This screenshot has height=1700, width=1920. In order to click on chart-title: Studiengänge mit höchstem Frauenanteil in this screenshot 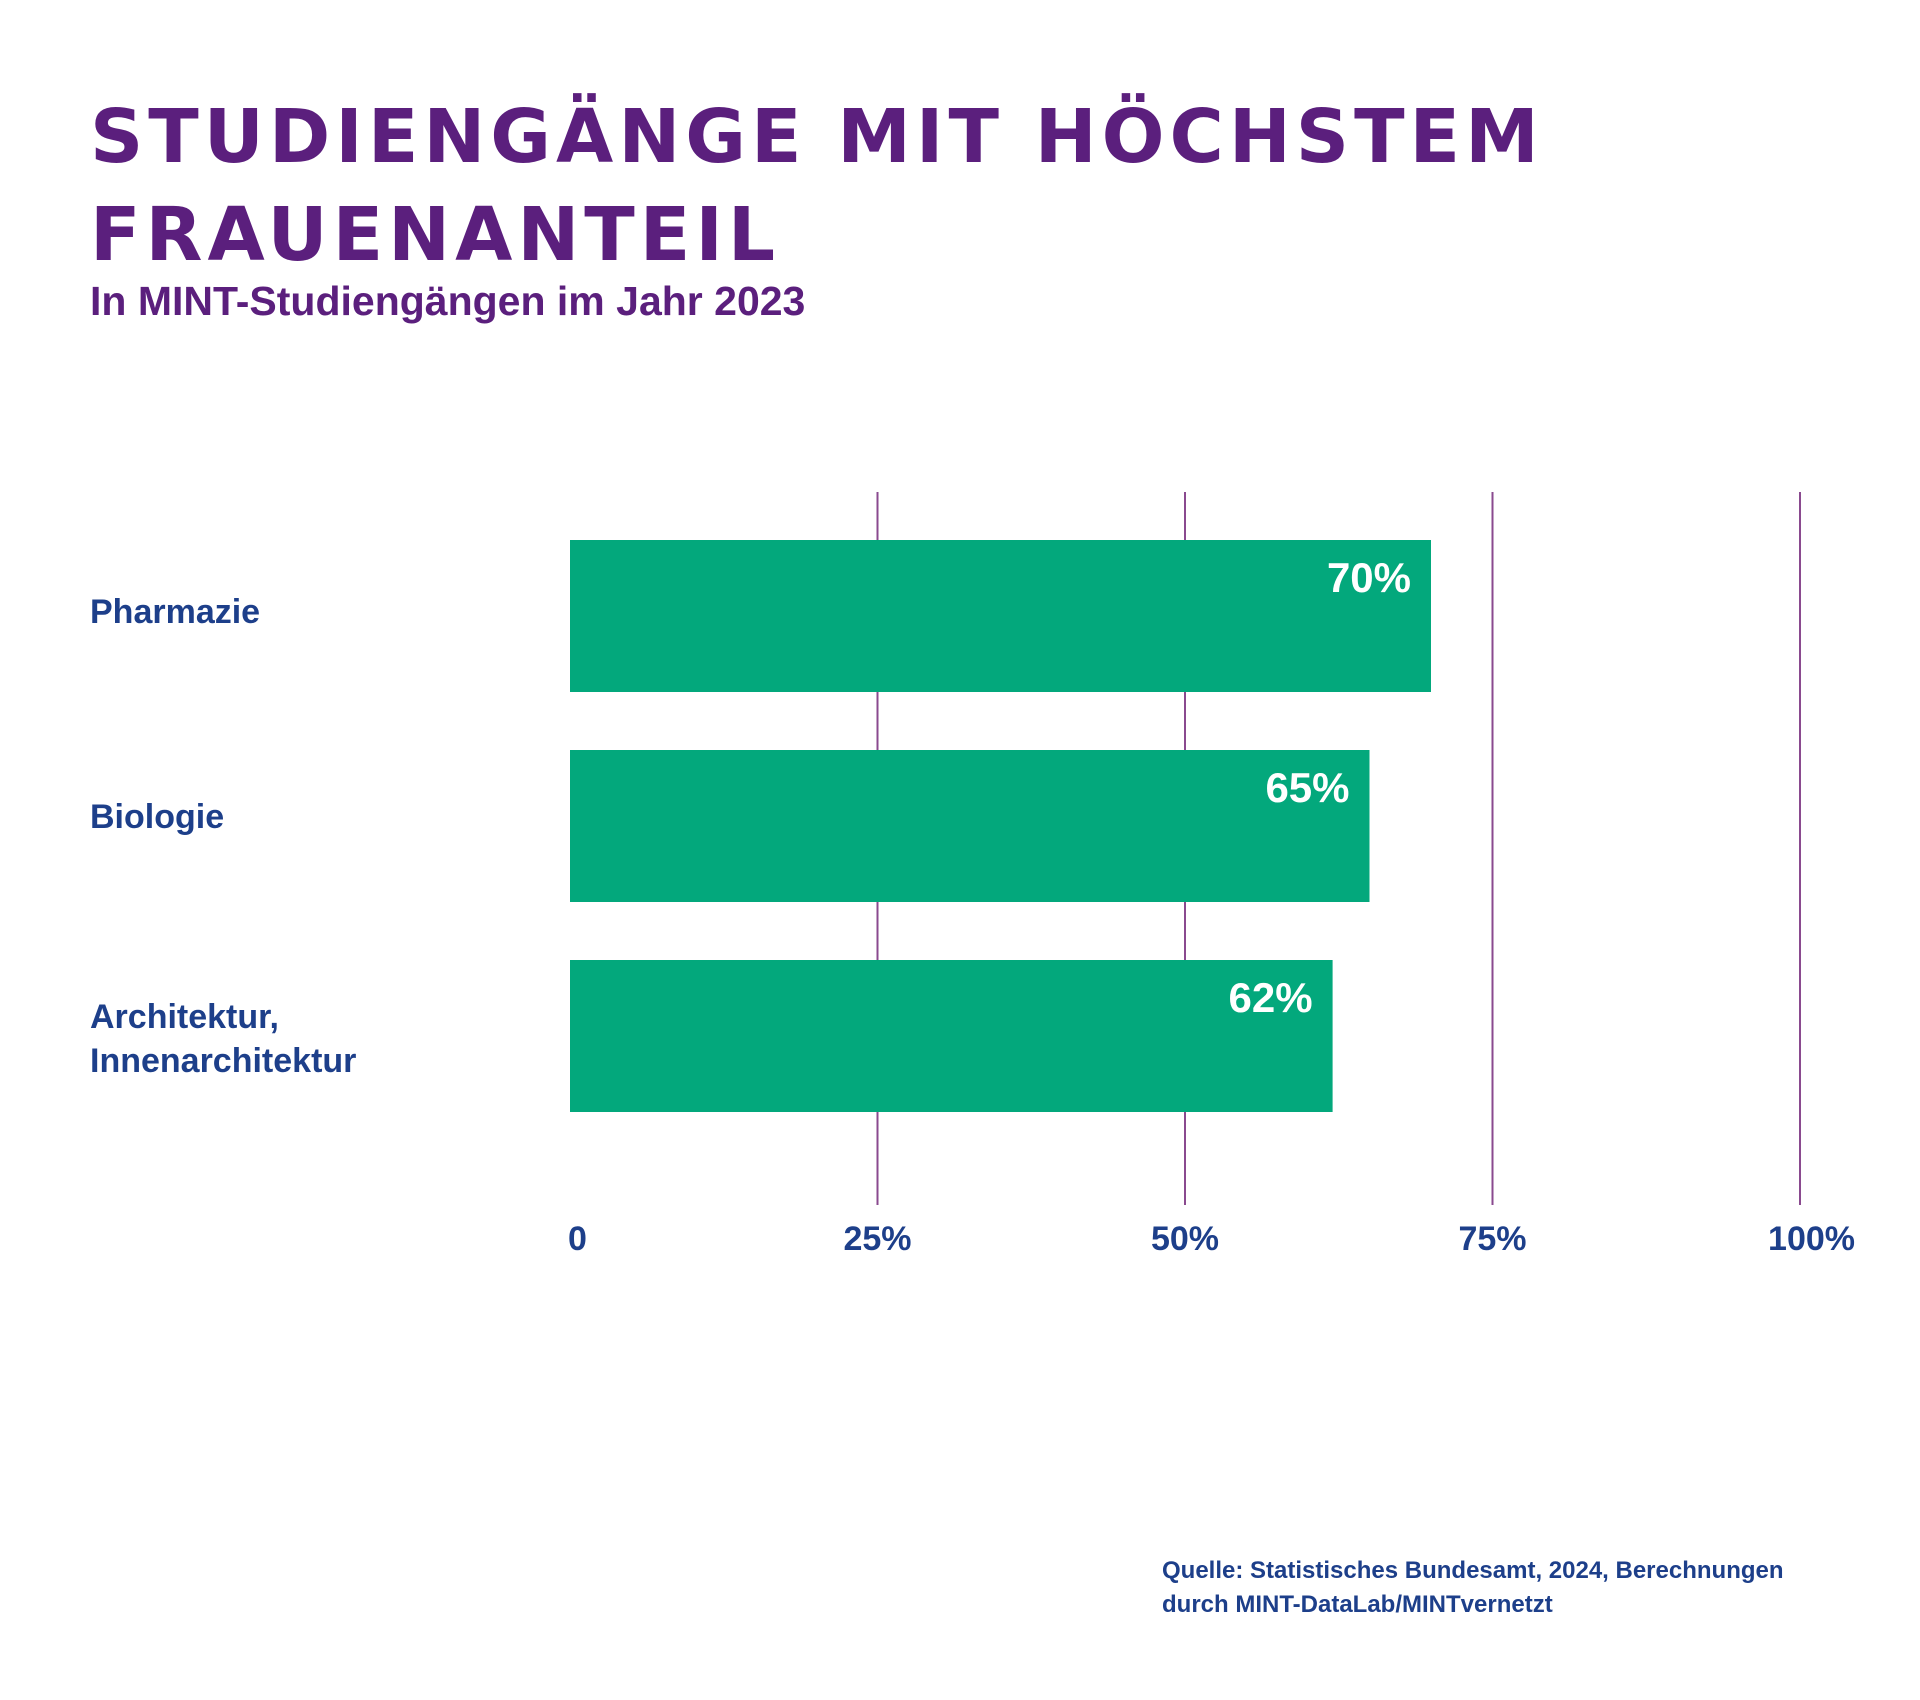, I will do `click(817, 186)`.